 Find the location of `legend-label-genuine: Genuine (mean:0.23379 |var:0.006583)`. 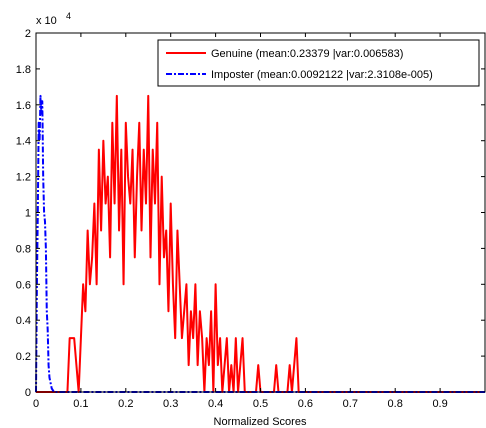

legend-label-genuine: Genuine (mean:0.23379 |var:0.006583) is located at coordinates (307, 54).